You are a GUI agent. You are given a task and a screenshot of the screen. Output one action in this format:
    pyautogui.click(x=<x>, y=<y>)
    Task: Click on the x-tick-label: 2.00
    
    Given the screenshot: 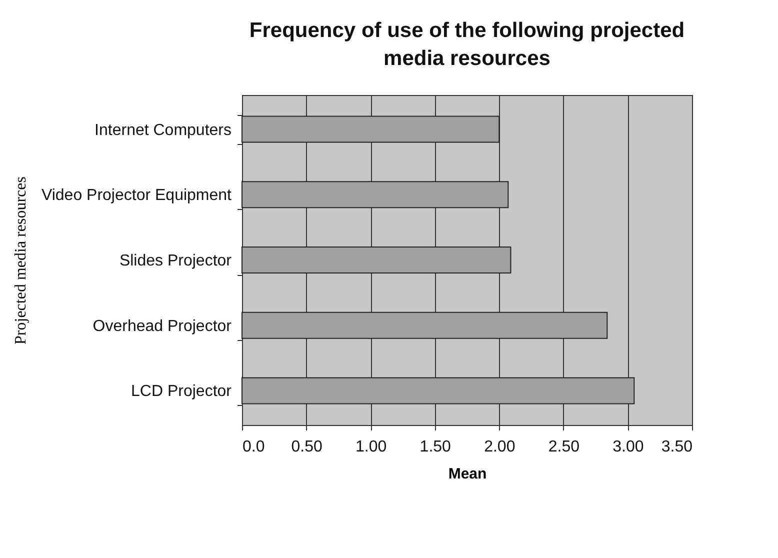 What is the action you would take?
    pyautogui.click(x=500, y=447)
    